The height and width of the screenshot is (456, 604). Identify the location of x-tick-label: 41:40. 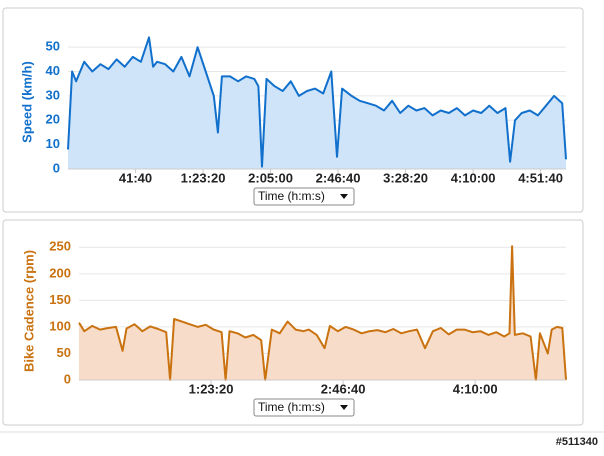
(135, 177).